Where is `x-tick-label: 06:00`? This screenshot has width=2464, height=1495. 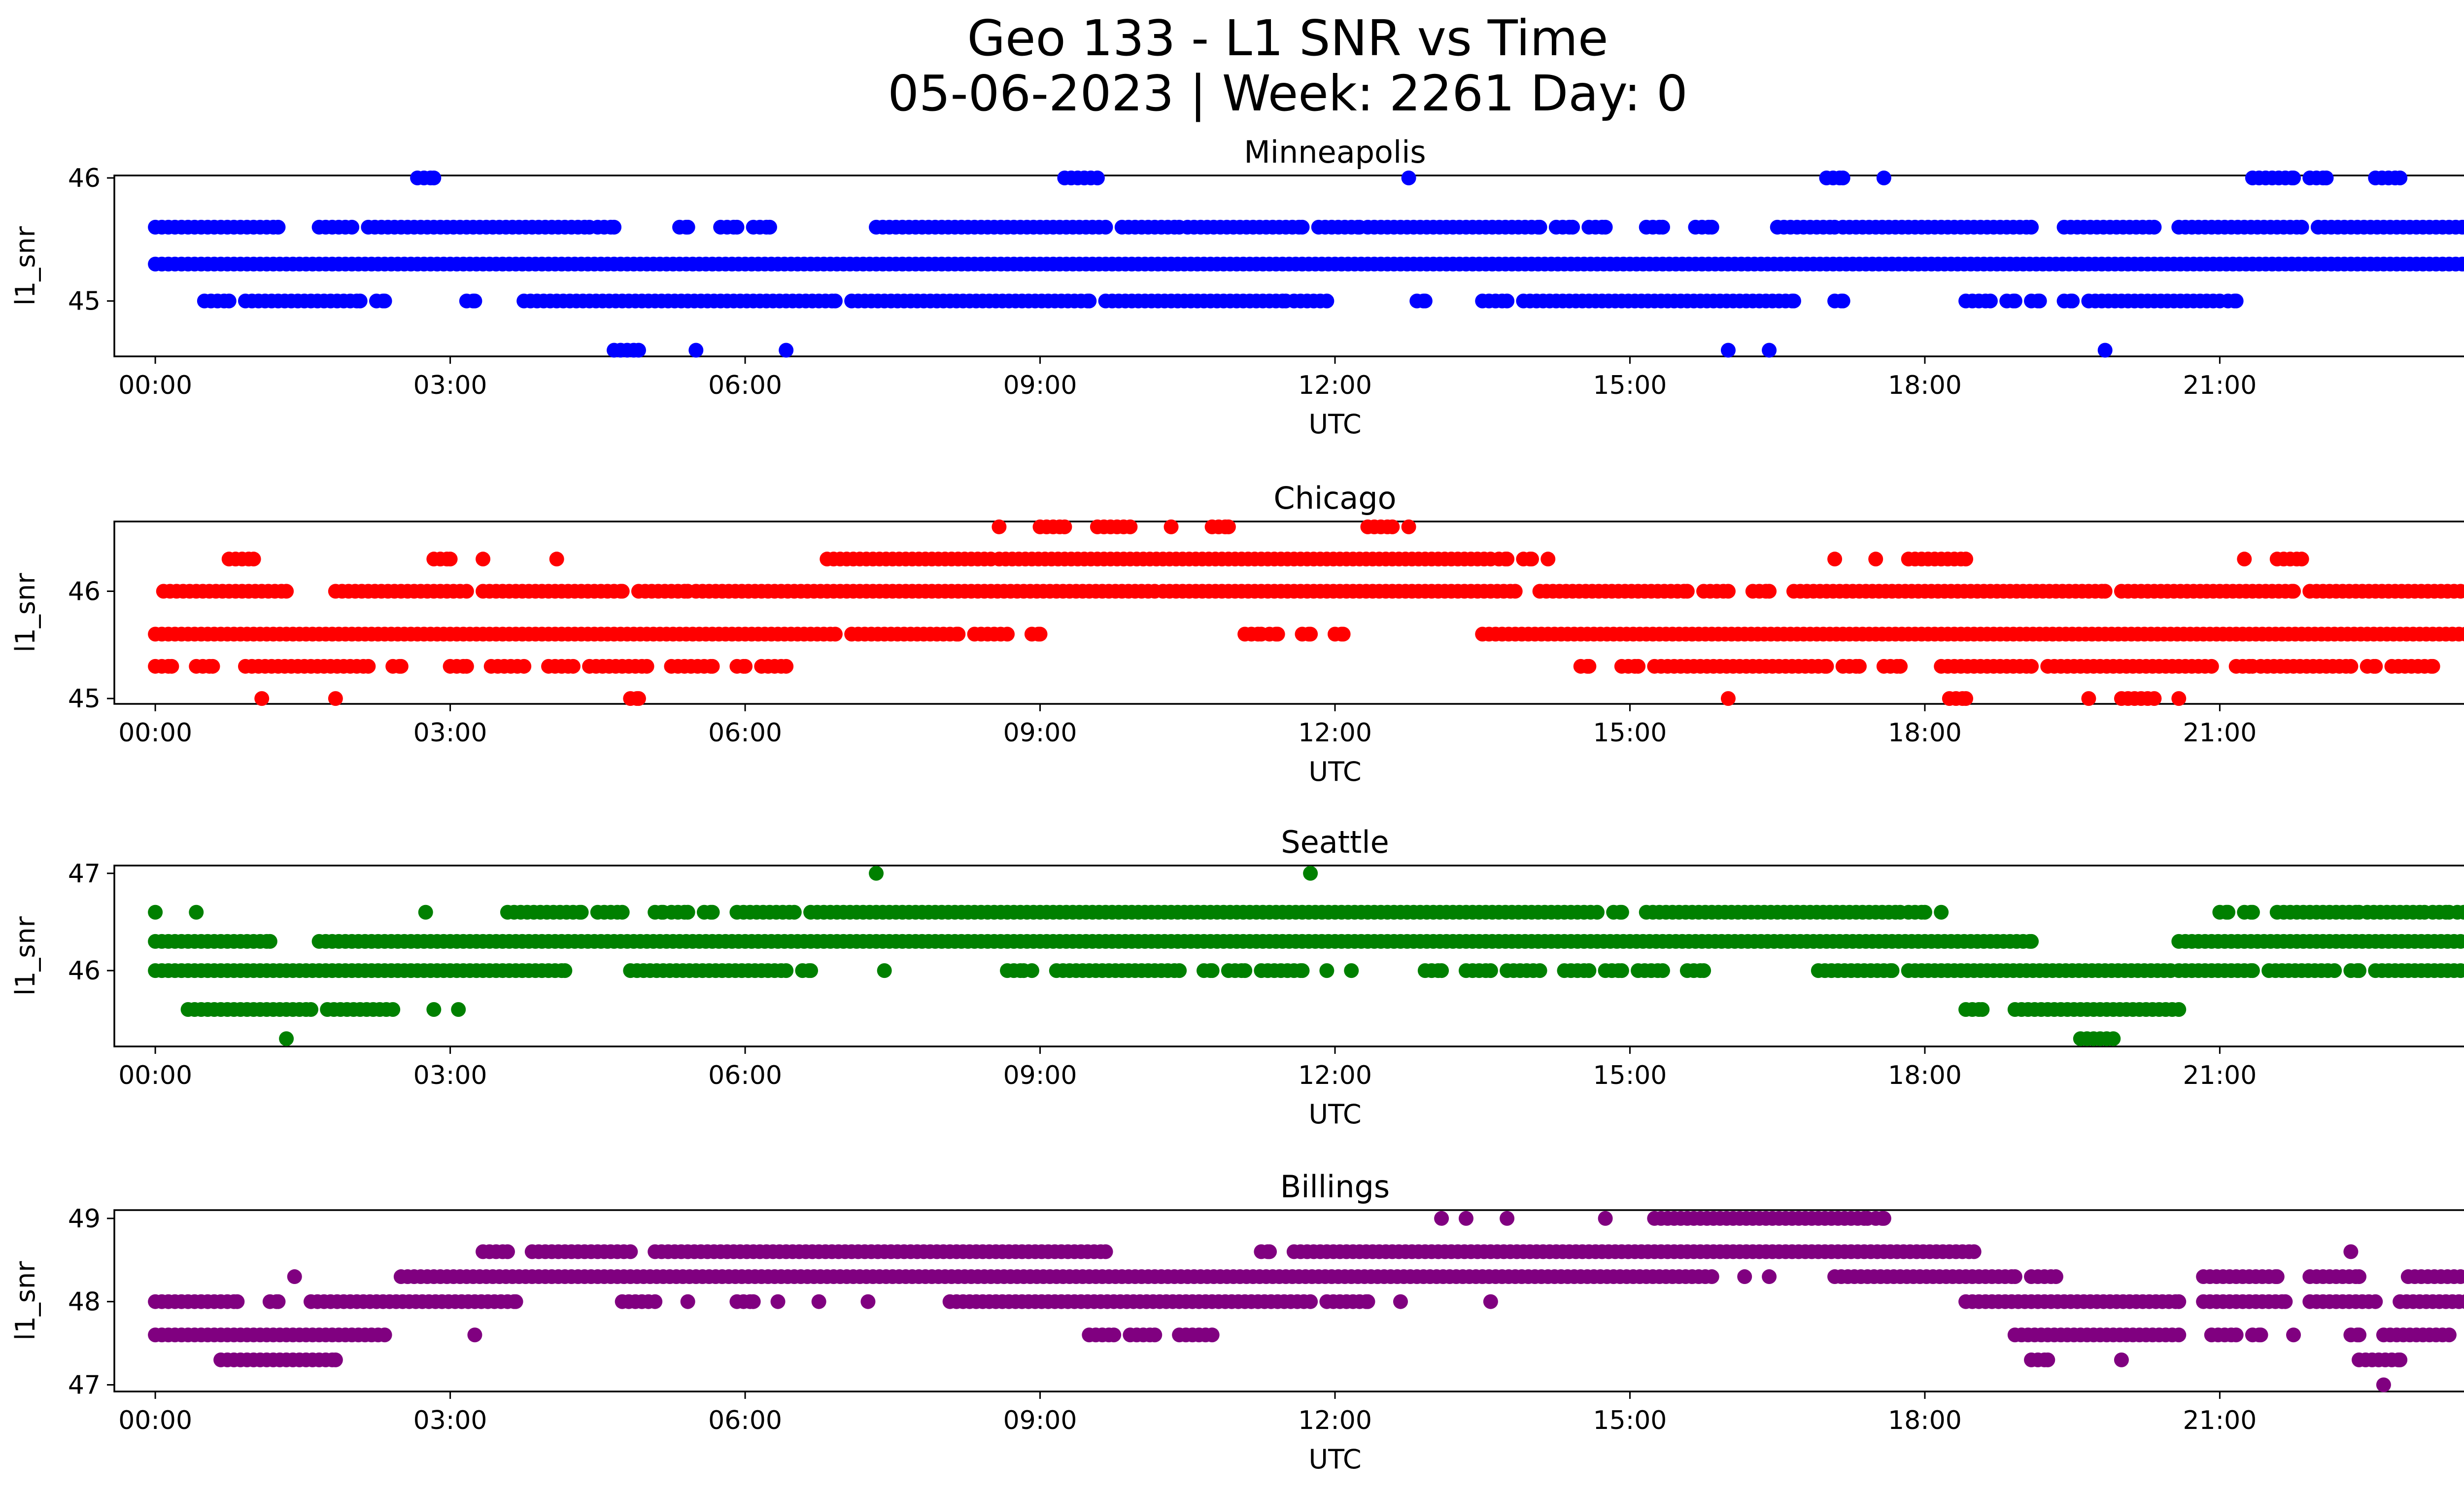
x-tick-label: 06:00 is located at coordinates (745, 1420).